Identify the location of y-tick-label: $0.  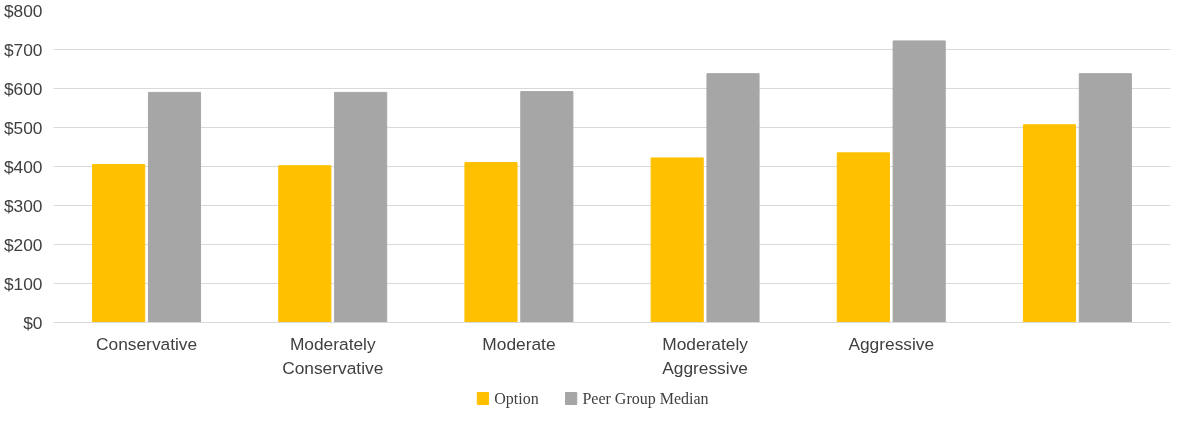
(33, 322).